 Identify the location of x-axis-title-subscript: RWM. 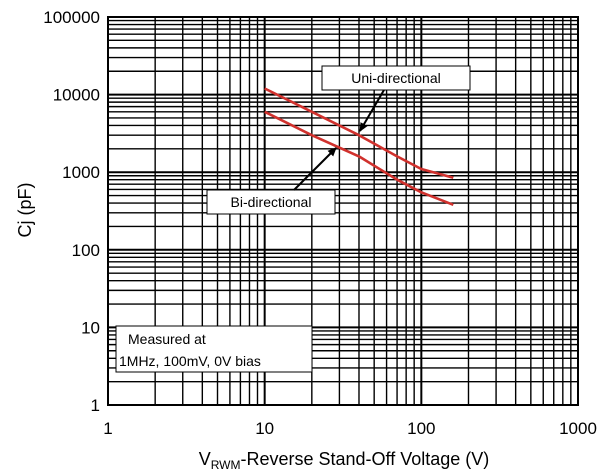
(226, 465).